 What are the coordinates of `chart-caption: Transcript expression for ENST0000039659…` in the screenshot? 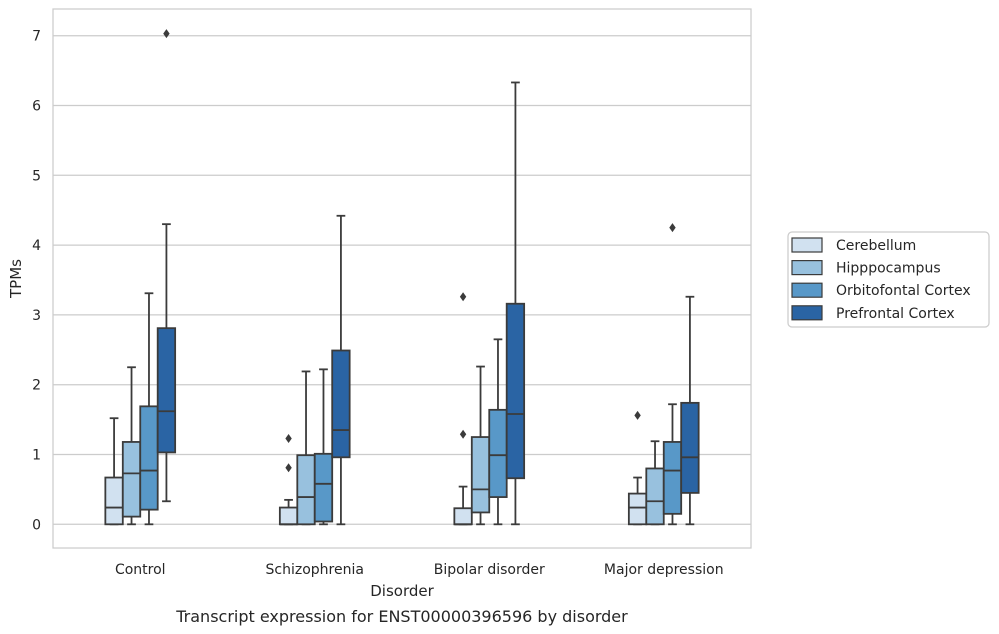 It's located at (401, 616).